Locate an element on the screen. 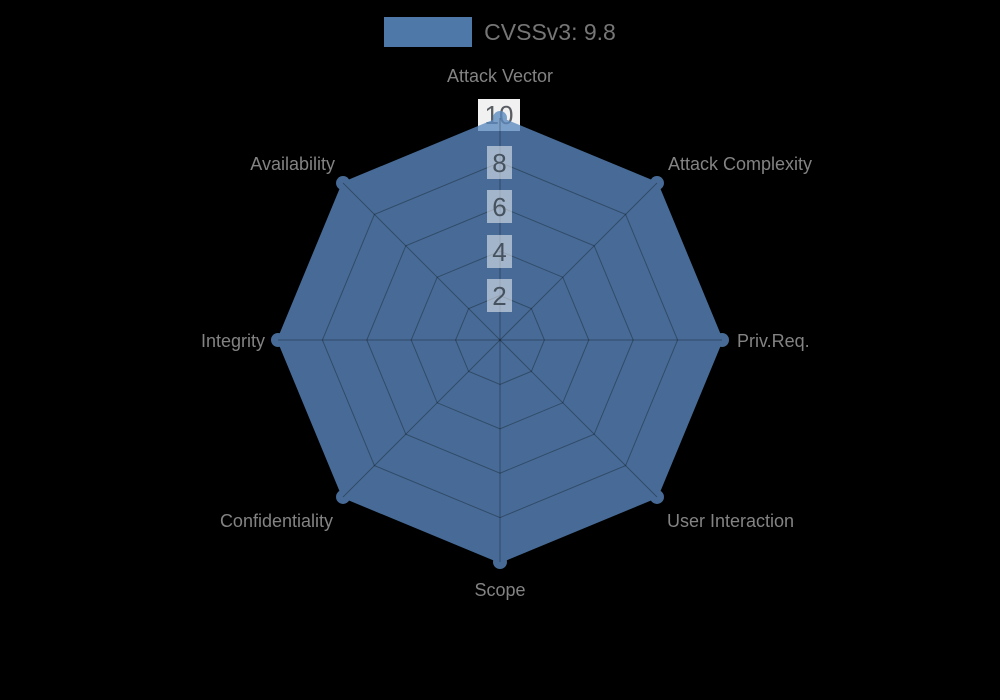  legend: CVSSv3: 9.8 is located at coordinates (500, 32).